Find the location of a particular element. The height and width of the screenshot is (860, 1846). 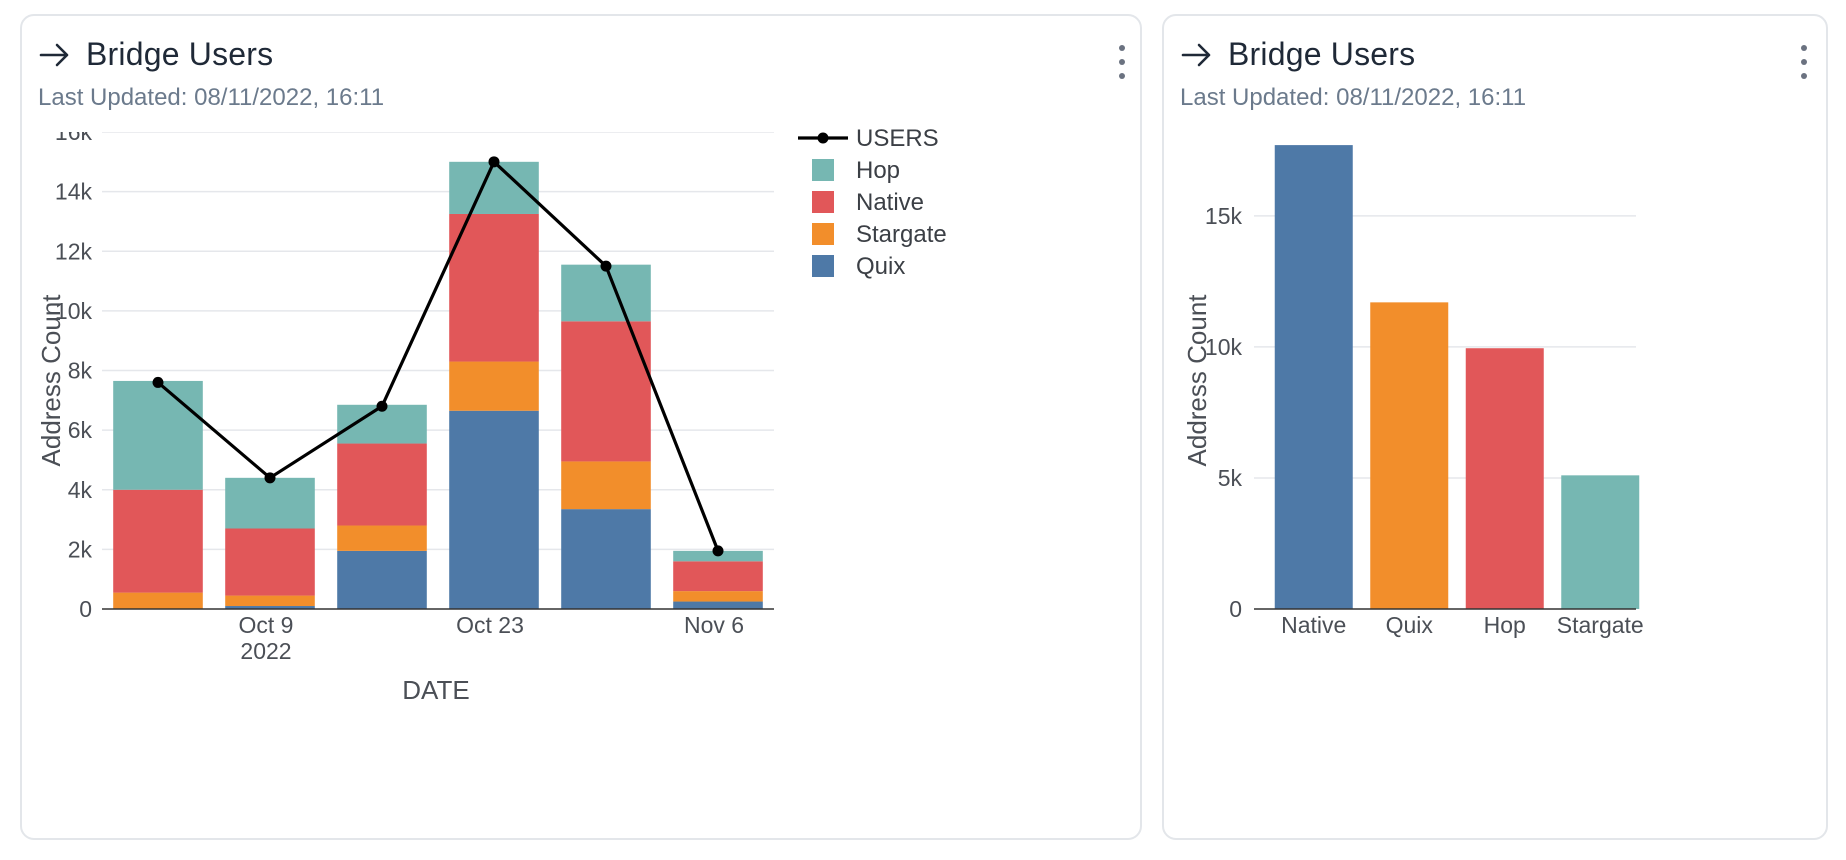

y-tick-label: 2k is located at coordinates (80, 549).